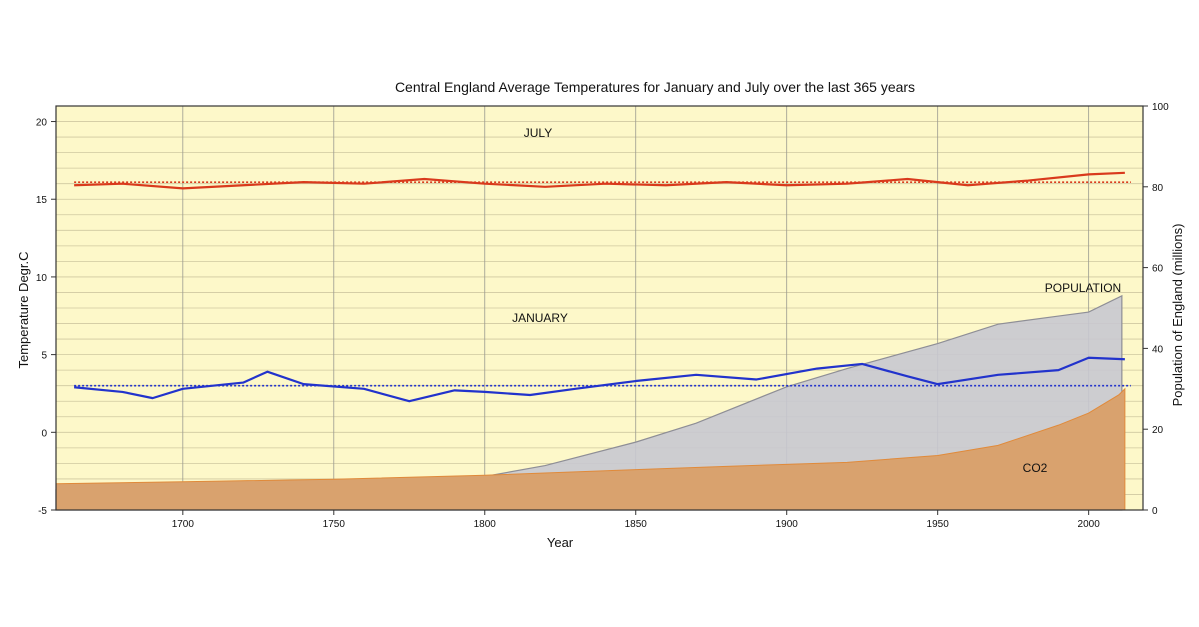  Describe the element at coordinates (938, 524) in the screenshot. I see `x-tick-label: 1950` at that location.